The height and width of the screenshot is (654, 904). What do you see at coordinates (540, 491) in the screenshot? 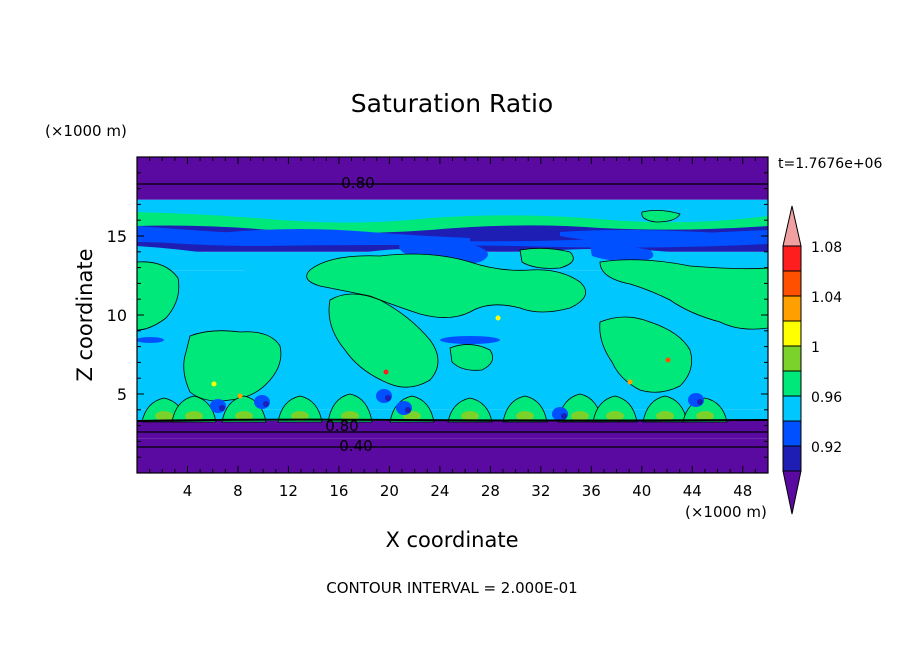
I see `x-tick-label: 32` at bounding box center [540, 491].